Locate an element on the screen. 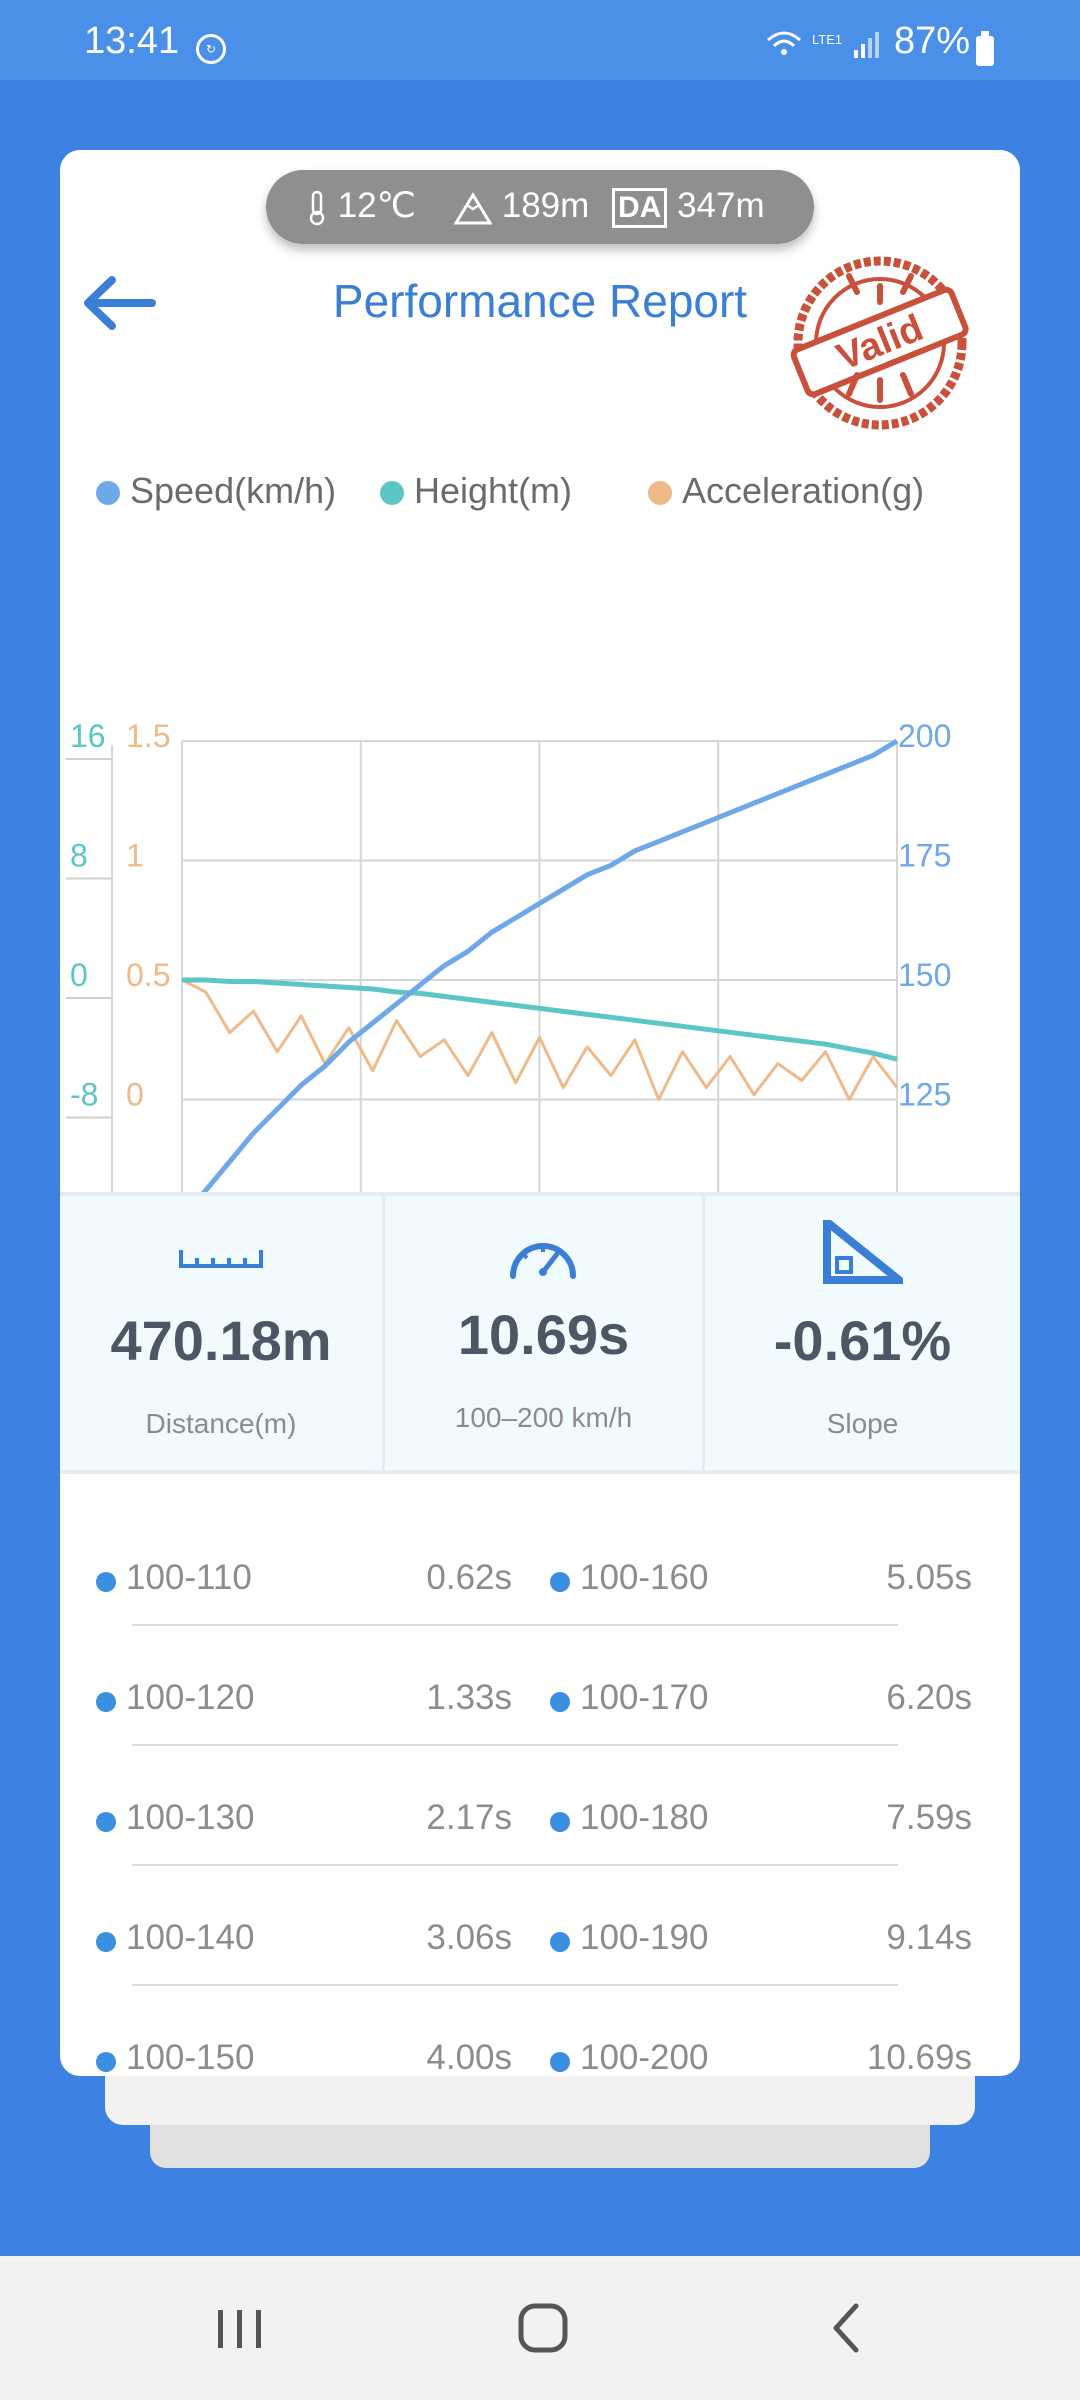  temperature: 12℃ is located at coordinates (361, 206).